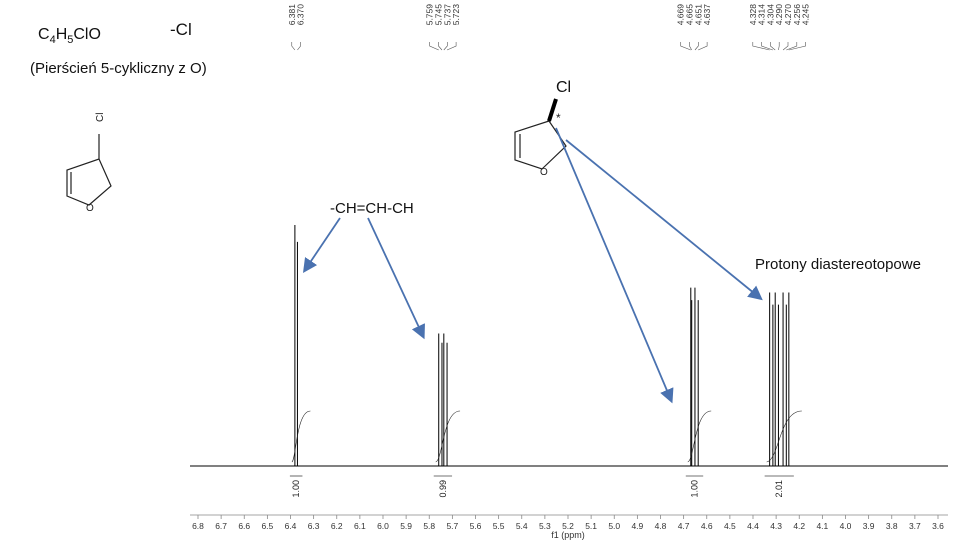  Describe the element at coordinates (499, 526) in the screenshot. I see `x-tick-label: 5.5` at that location.